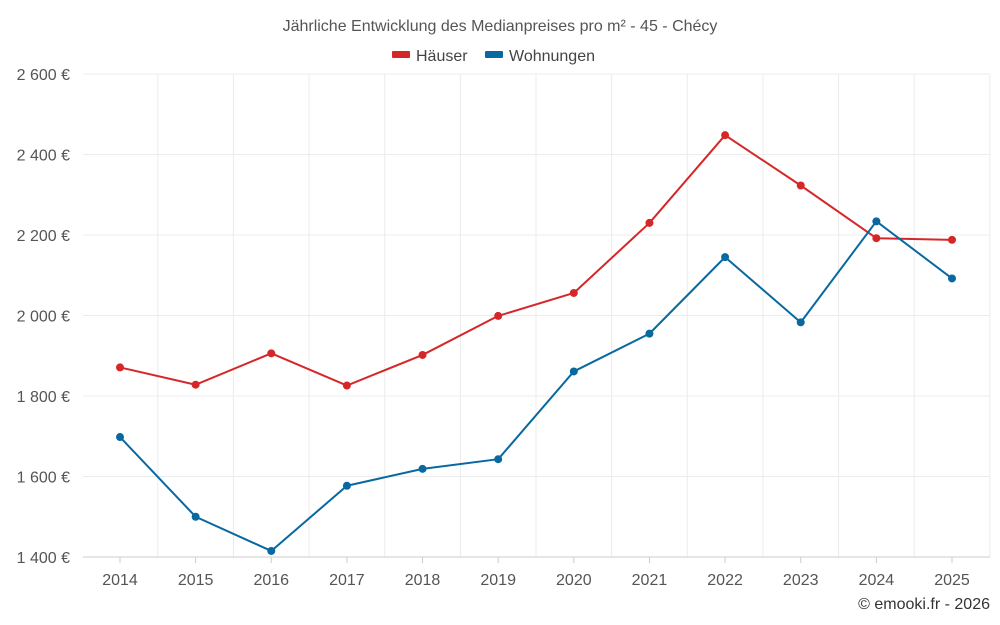  What do you see at coordinates (271, 580) in the screenshot?
I see `x-tick-label: 2016` at bounding box center [271, 580].